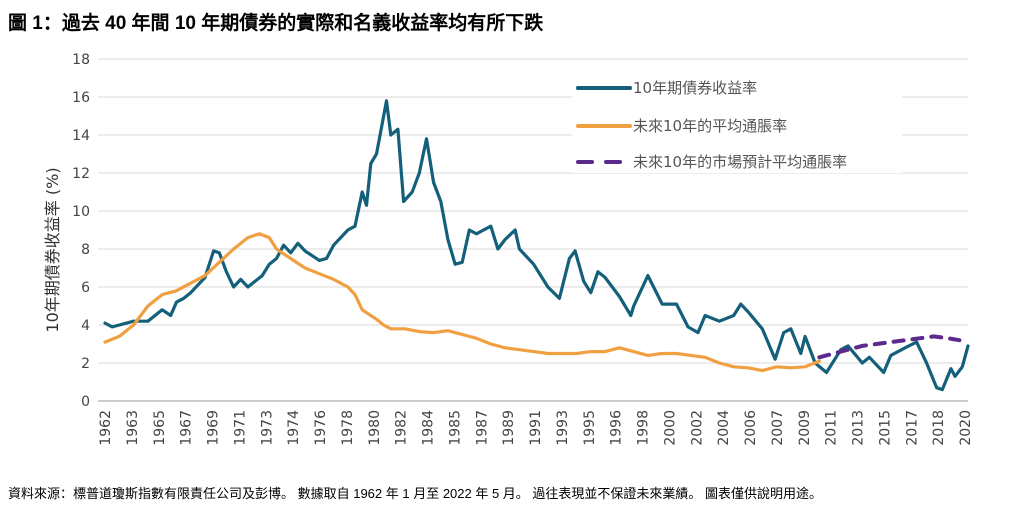 This screenshot has width=1029, height=510. Describe the element at coordinates (187, 428) in the screenshot. I see `x-tick-label: 1967` at that location.